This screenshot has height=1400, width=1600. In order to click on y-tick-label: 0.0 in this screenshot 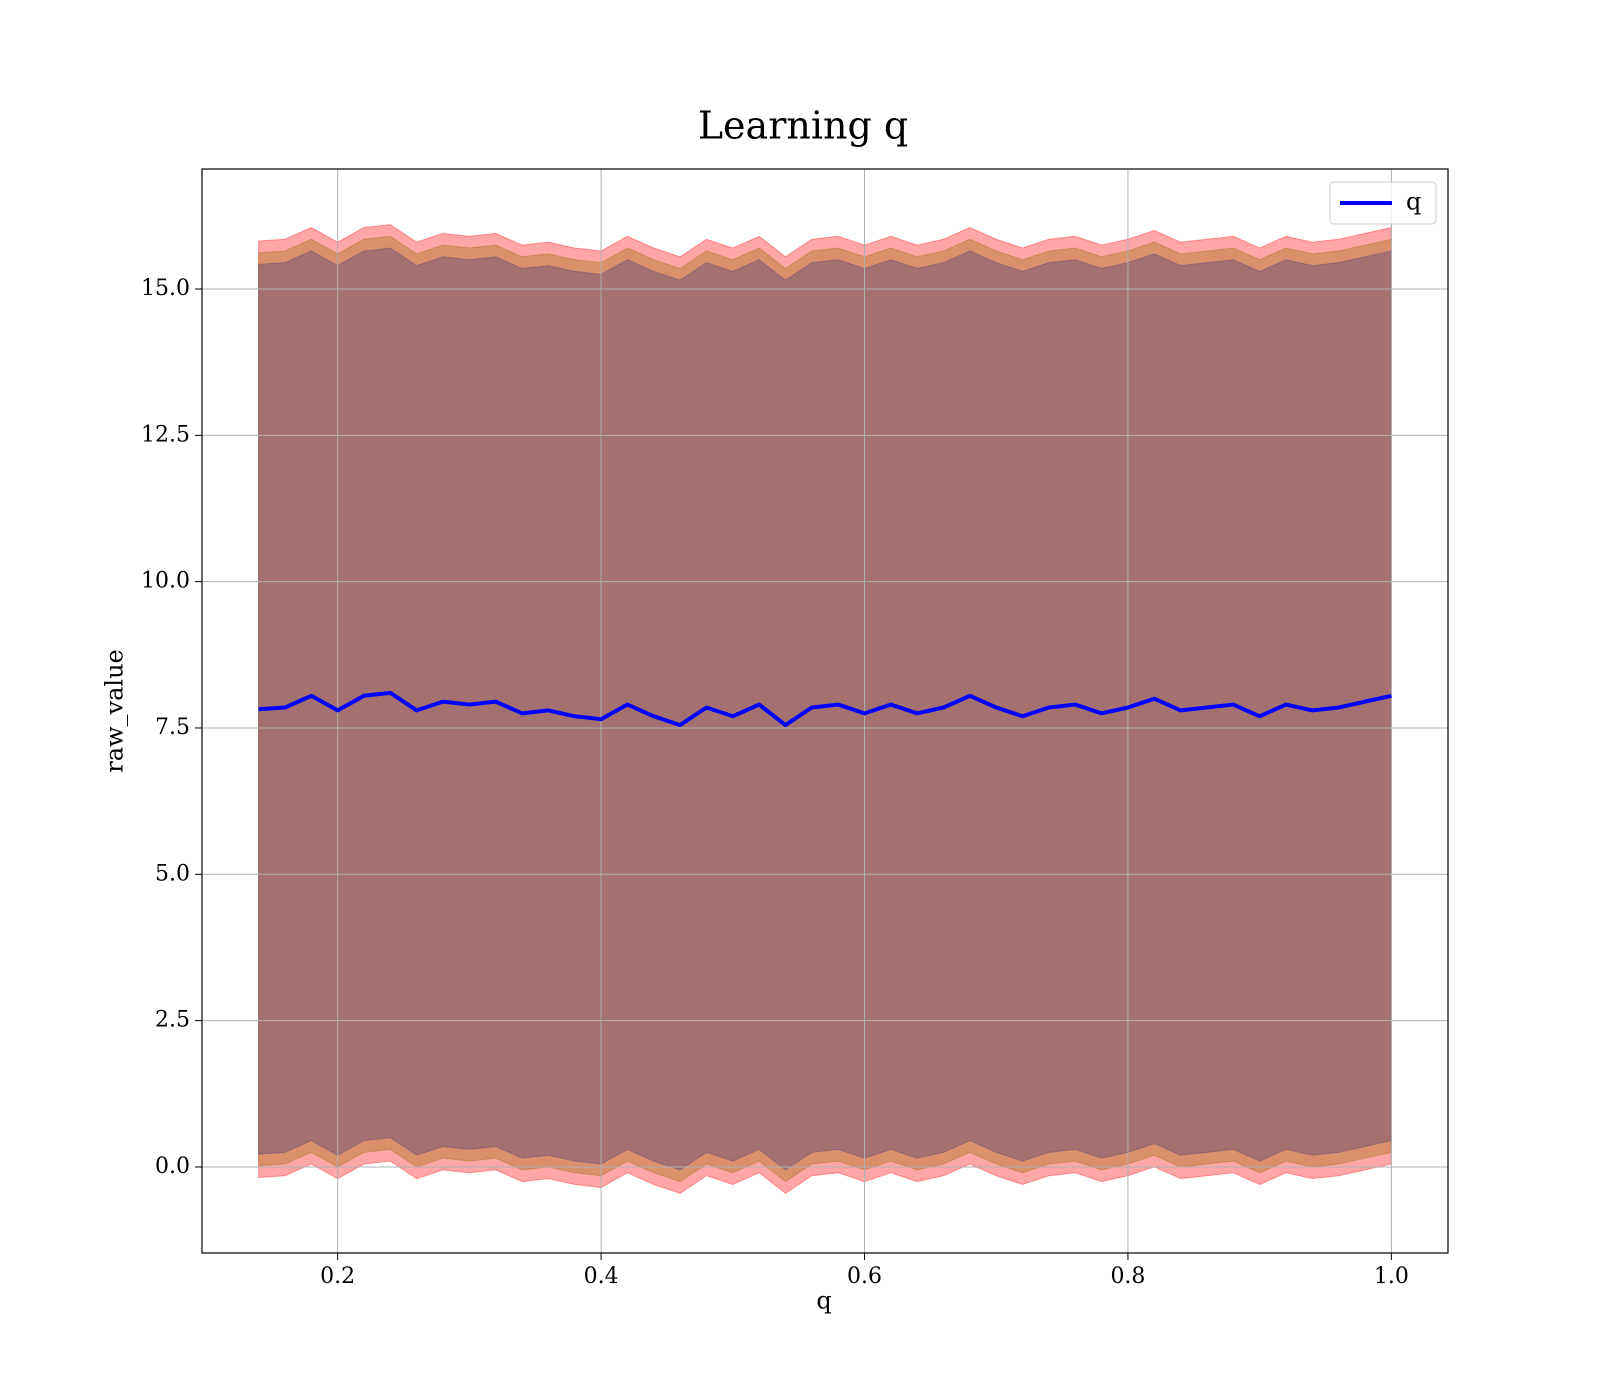, I will do `click(172, 1166)`.